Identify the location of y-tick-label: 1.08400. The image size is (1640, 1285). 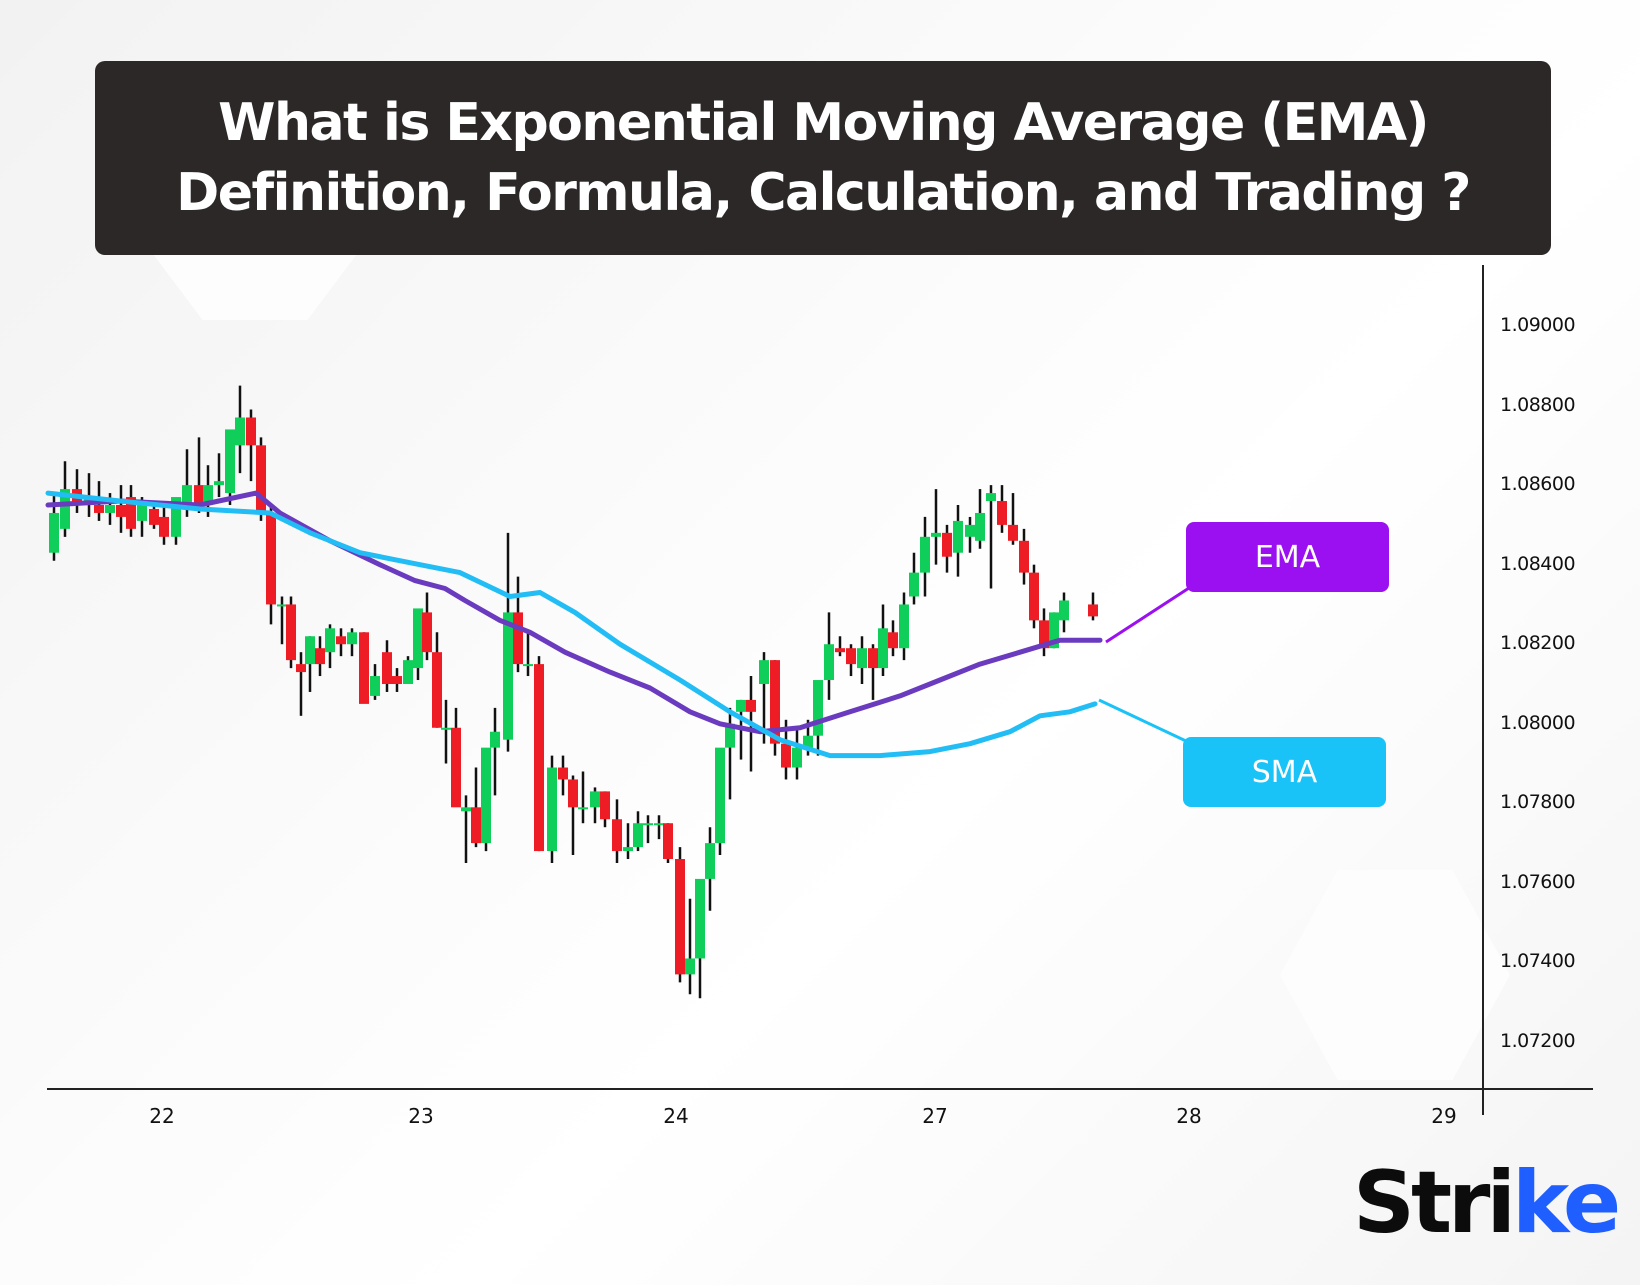
(1538, 563).